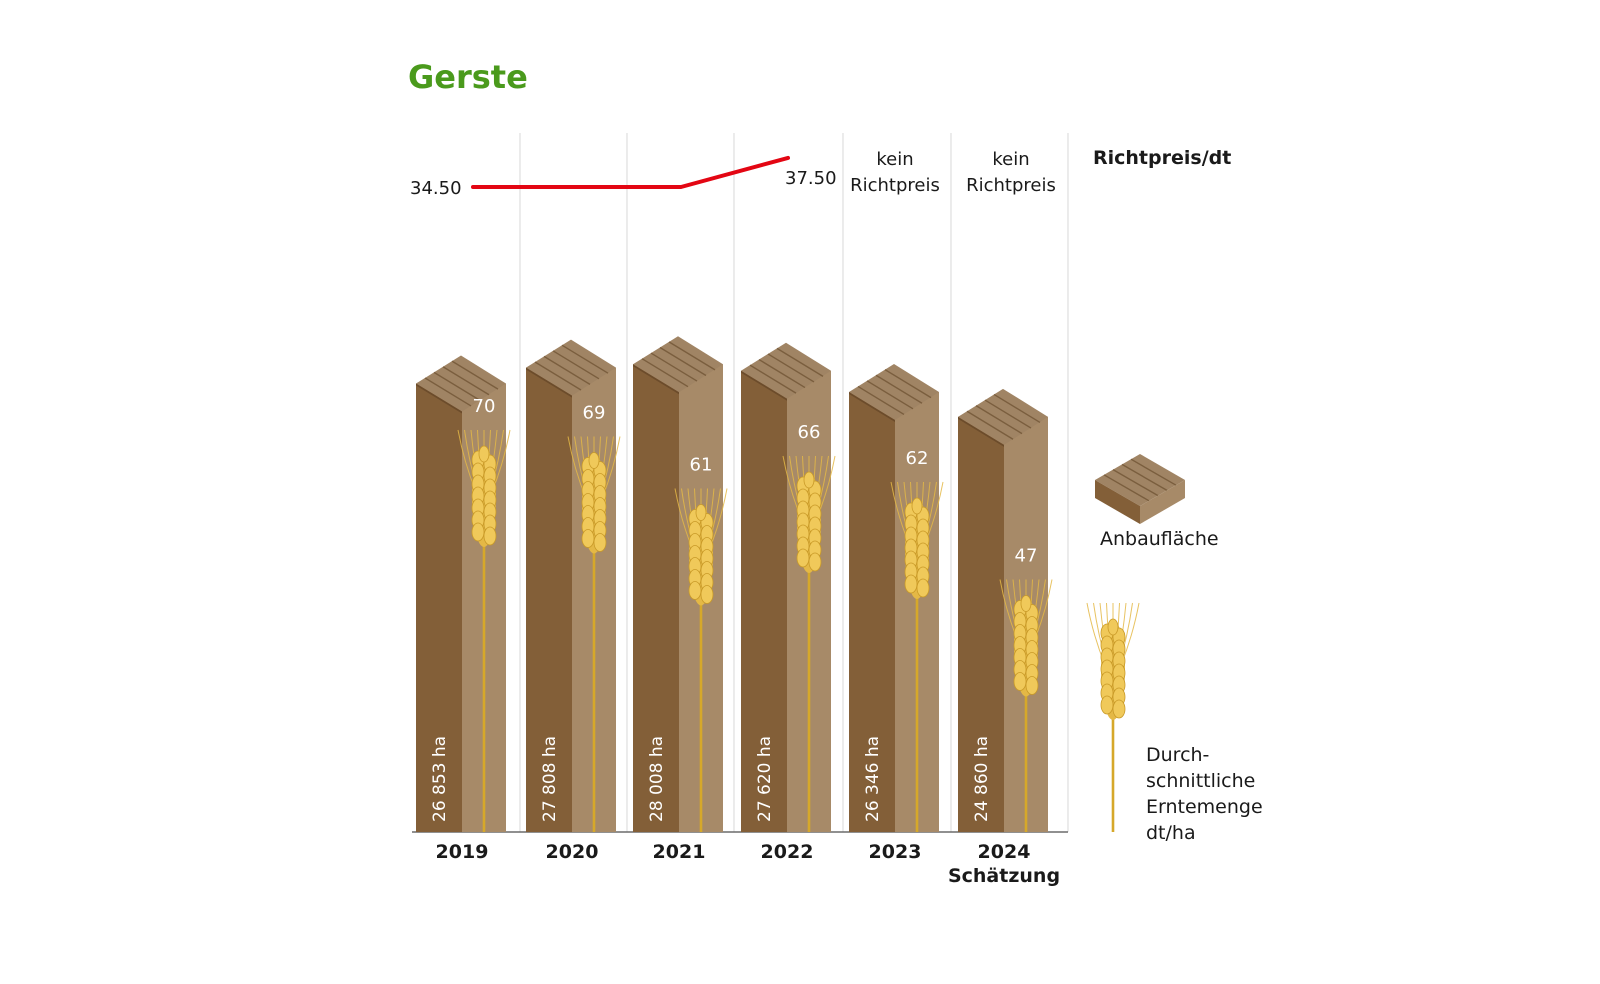 The width and height of the screenshot is (1600, 984). Describe the element at coordinates (1162, 158) in the screenshot. I see `legend-price-heading: Richtpreis/dt` at that location.